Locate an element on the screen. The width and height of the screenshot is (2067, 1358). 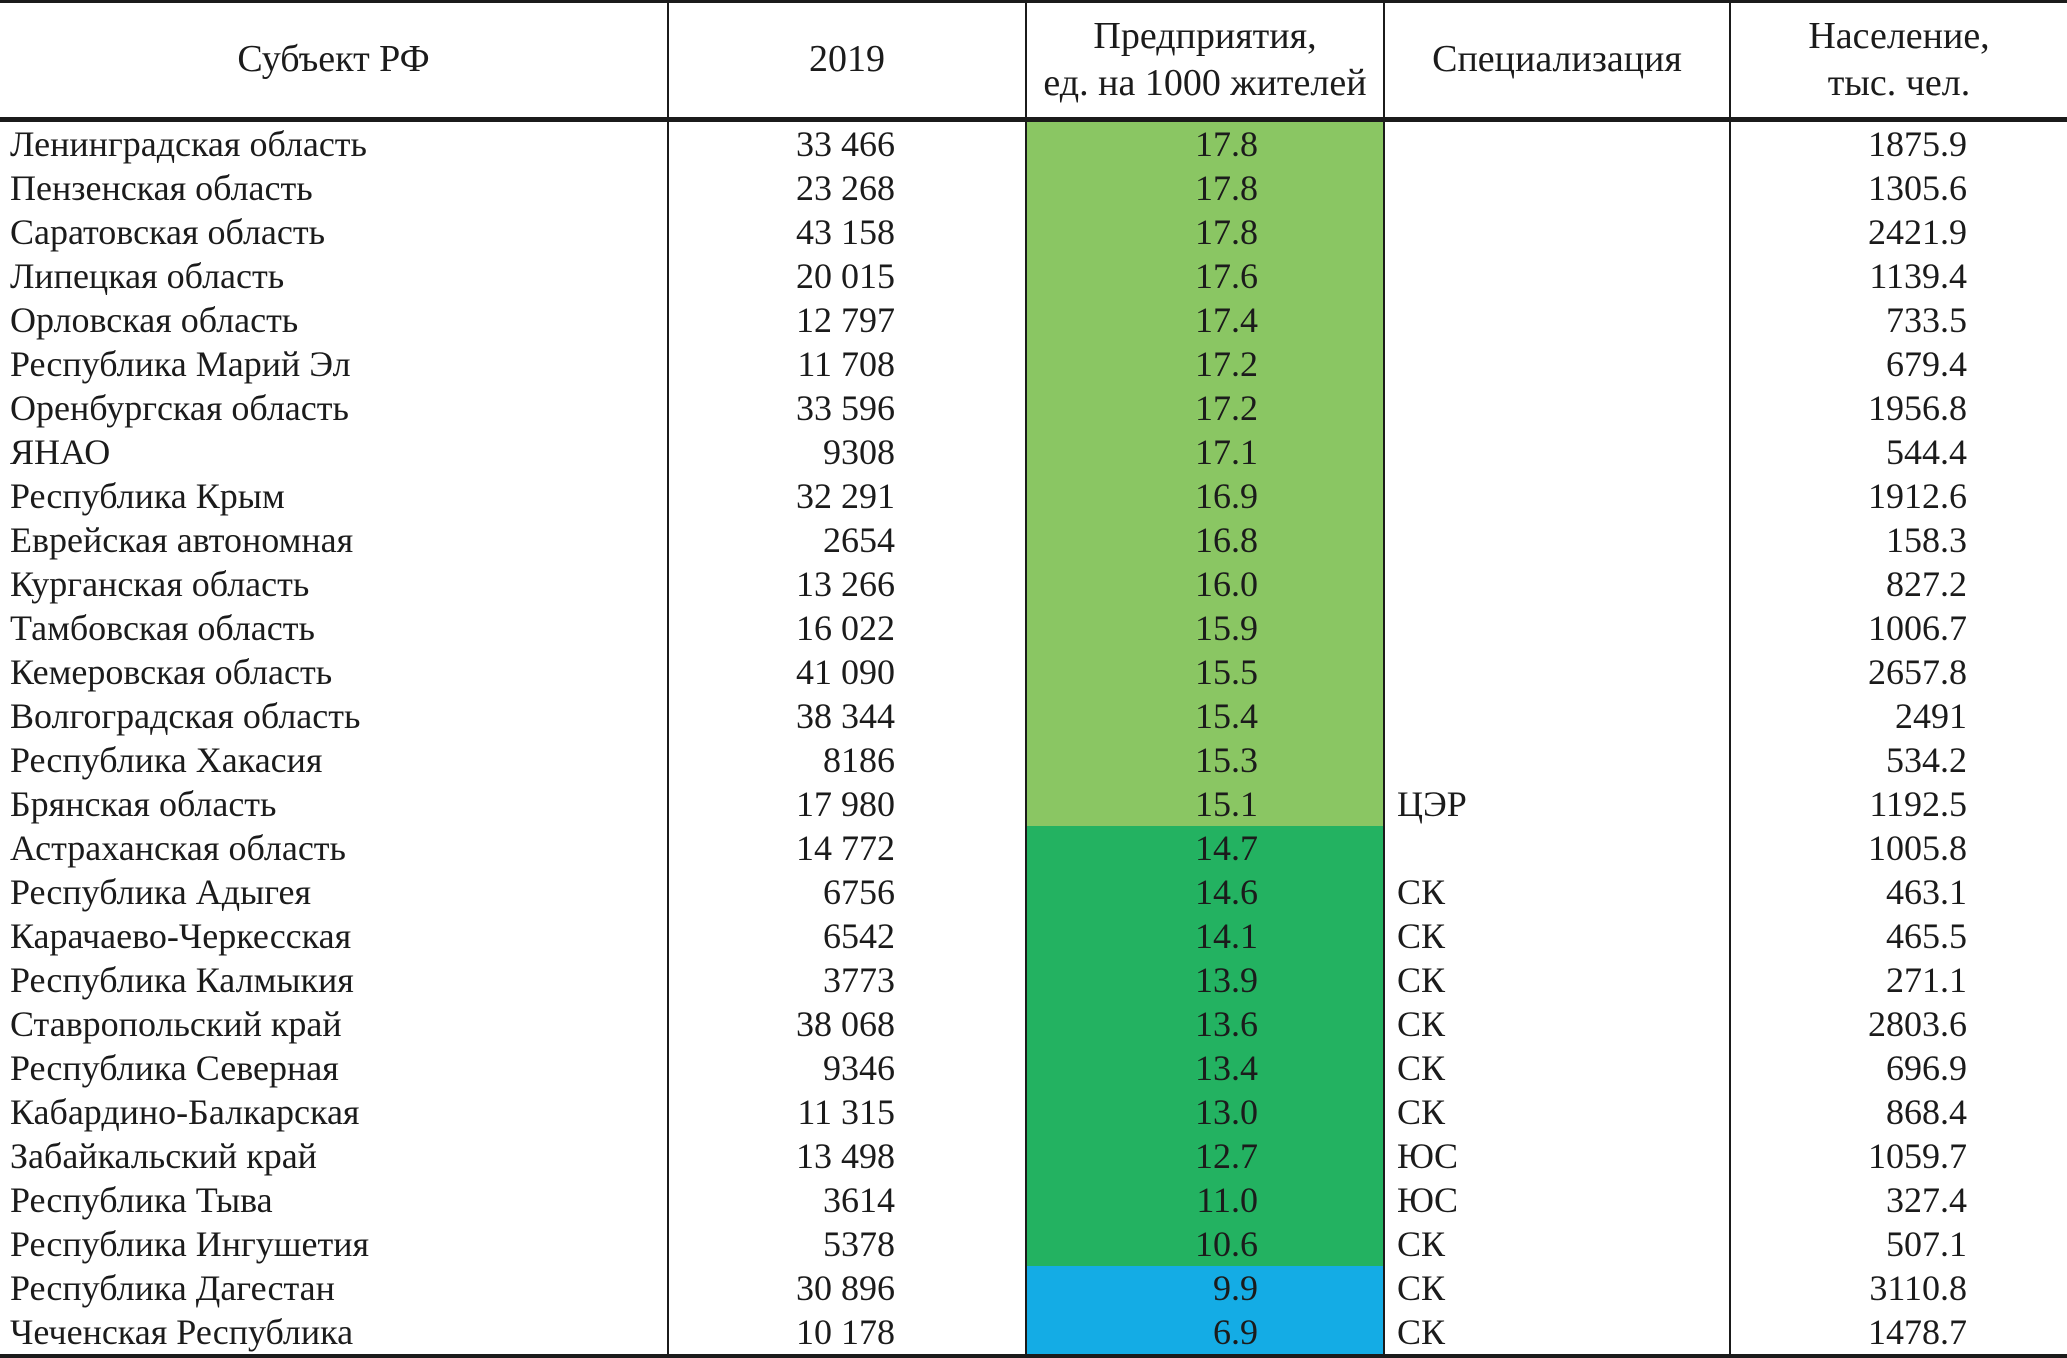
table-row: ЯНАО 9308 17.1 544.4 is located at coordinates (1033, 452).